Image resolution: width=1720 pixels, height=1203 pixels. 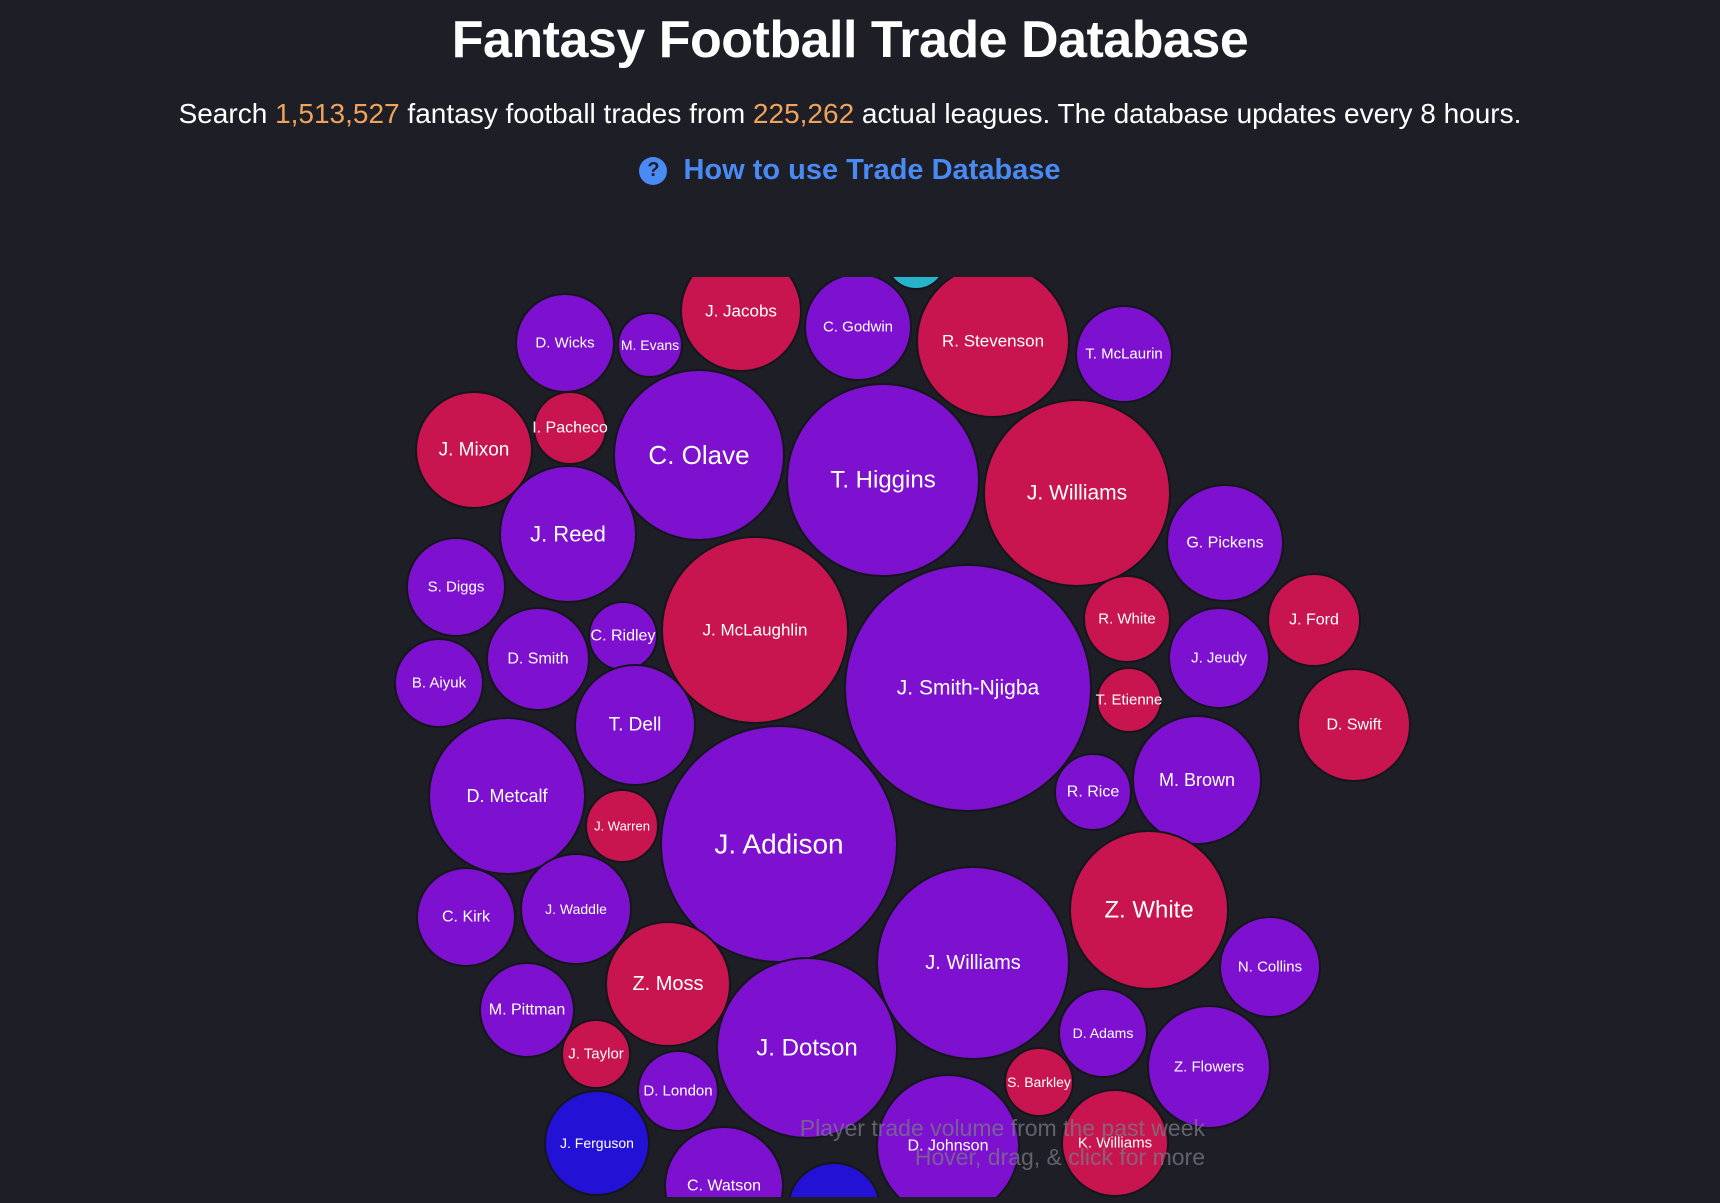 I want to click on player-bubble-j-smith-njigba: J. Smith-Njigba, so click(x=968, y=688).